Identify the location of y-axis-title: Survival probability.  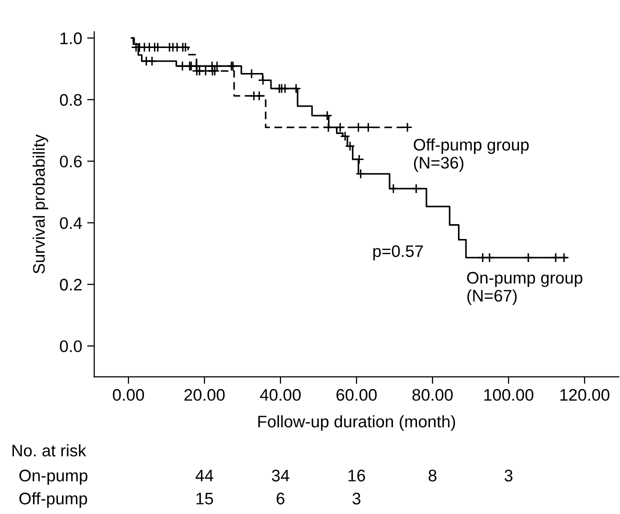
(40, 204).